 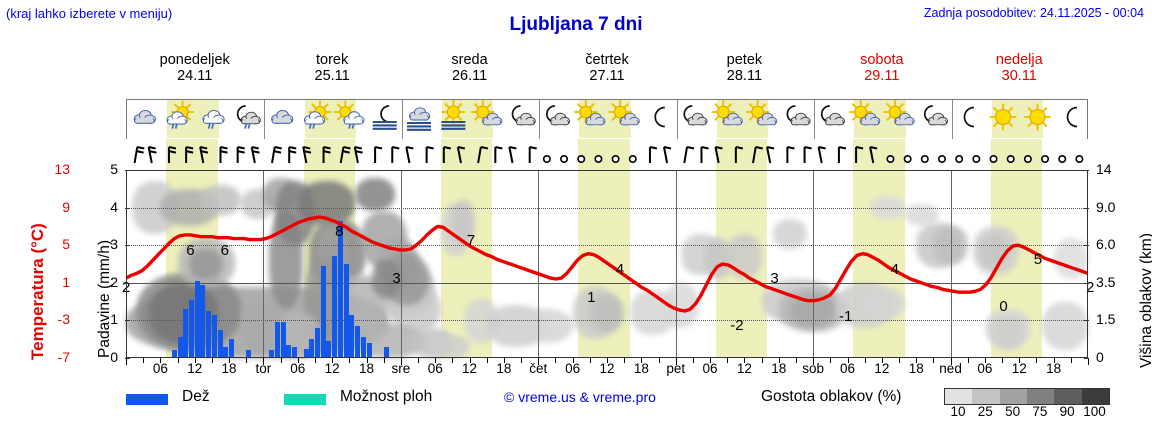 I want to click on last-update-label: Zadnja posodobitev: 24.11.2025 - 00:04, so click(x=1033, y=13).